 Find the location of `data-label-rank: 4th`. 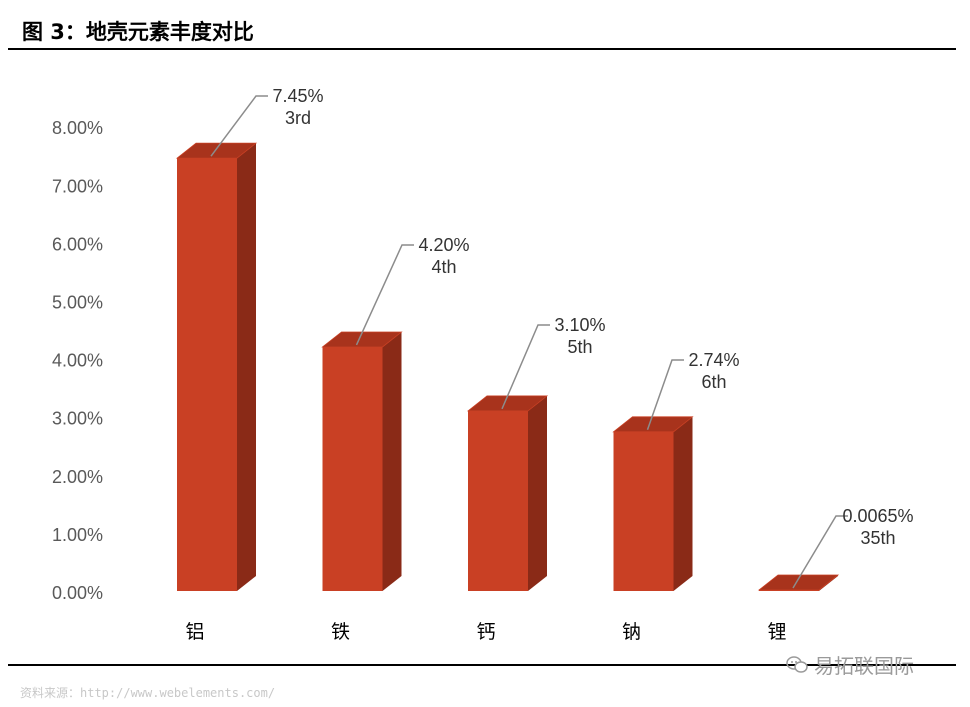

data-label-rank: 4th is located at coordinates (443, 267).